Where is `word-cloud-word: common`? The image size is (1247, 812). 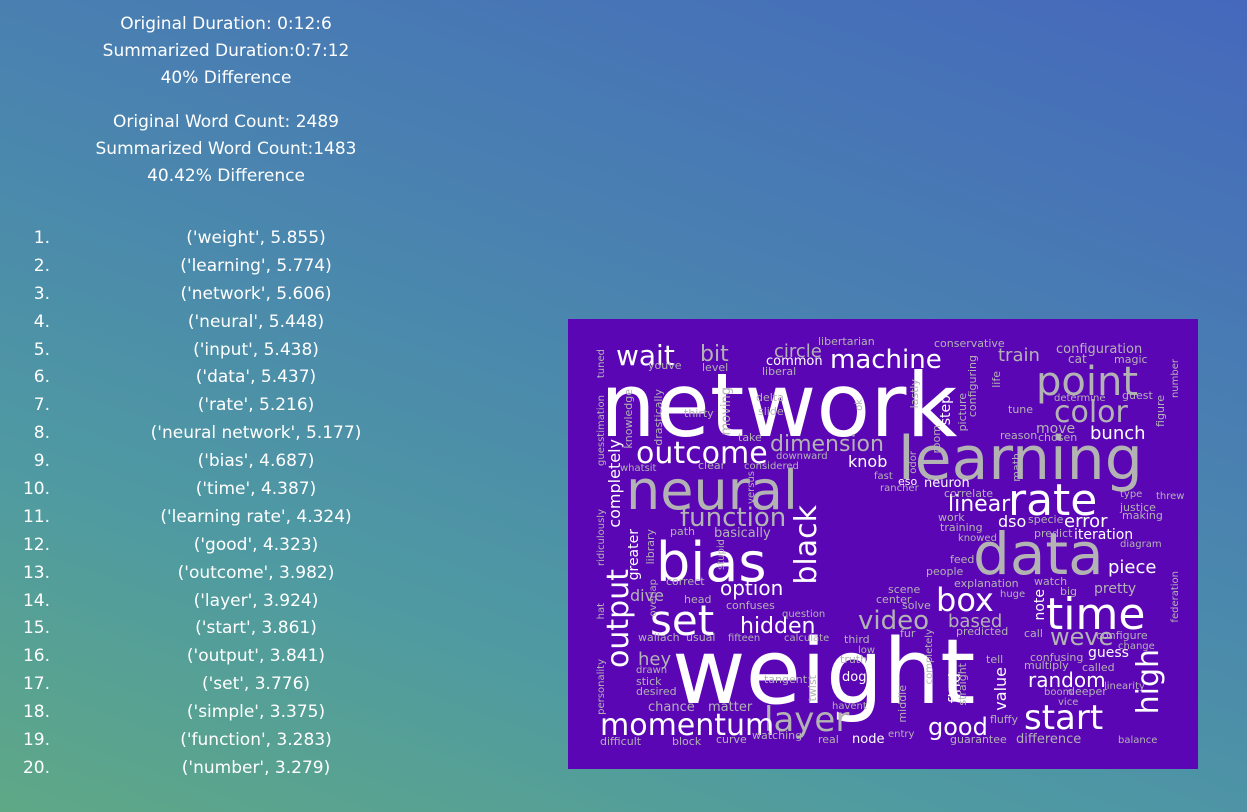
word-cloud-word: common is located at coordinates (794, 361).